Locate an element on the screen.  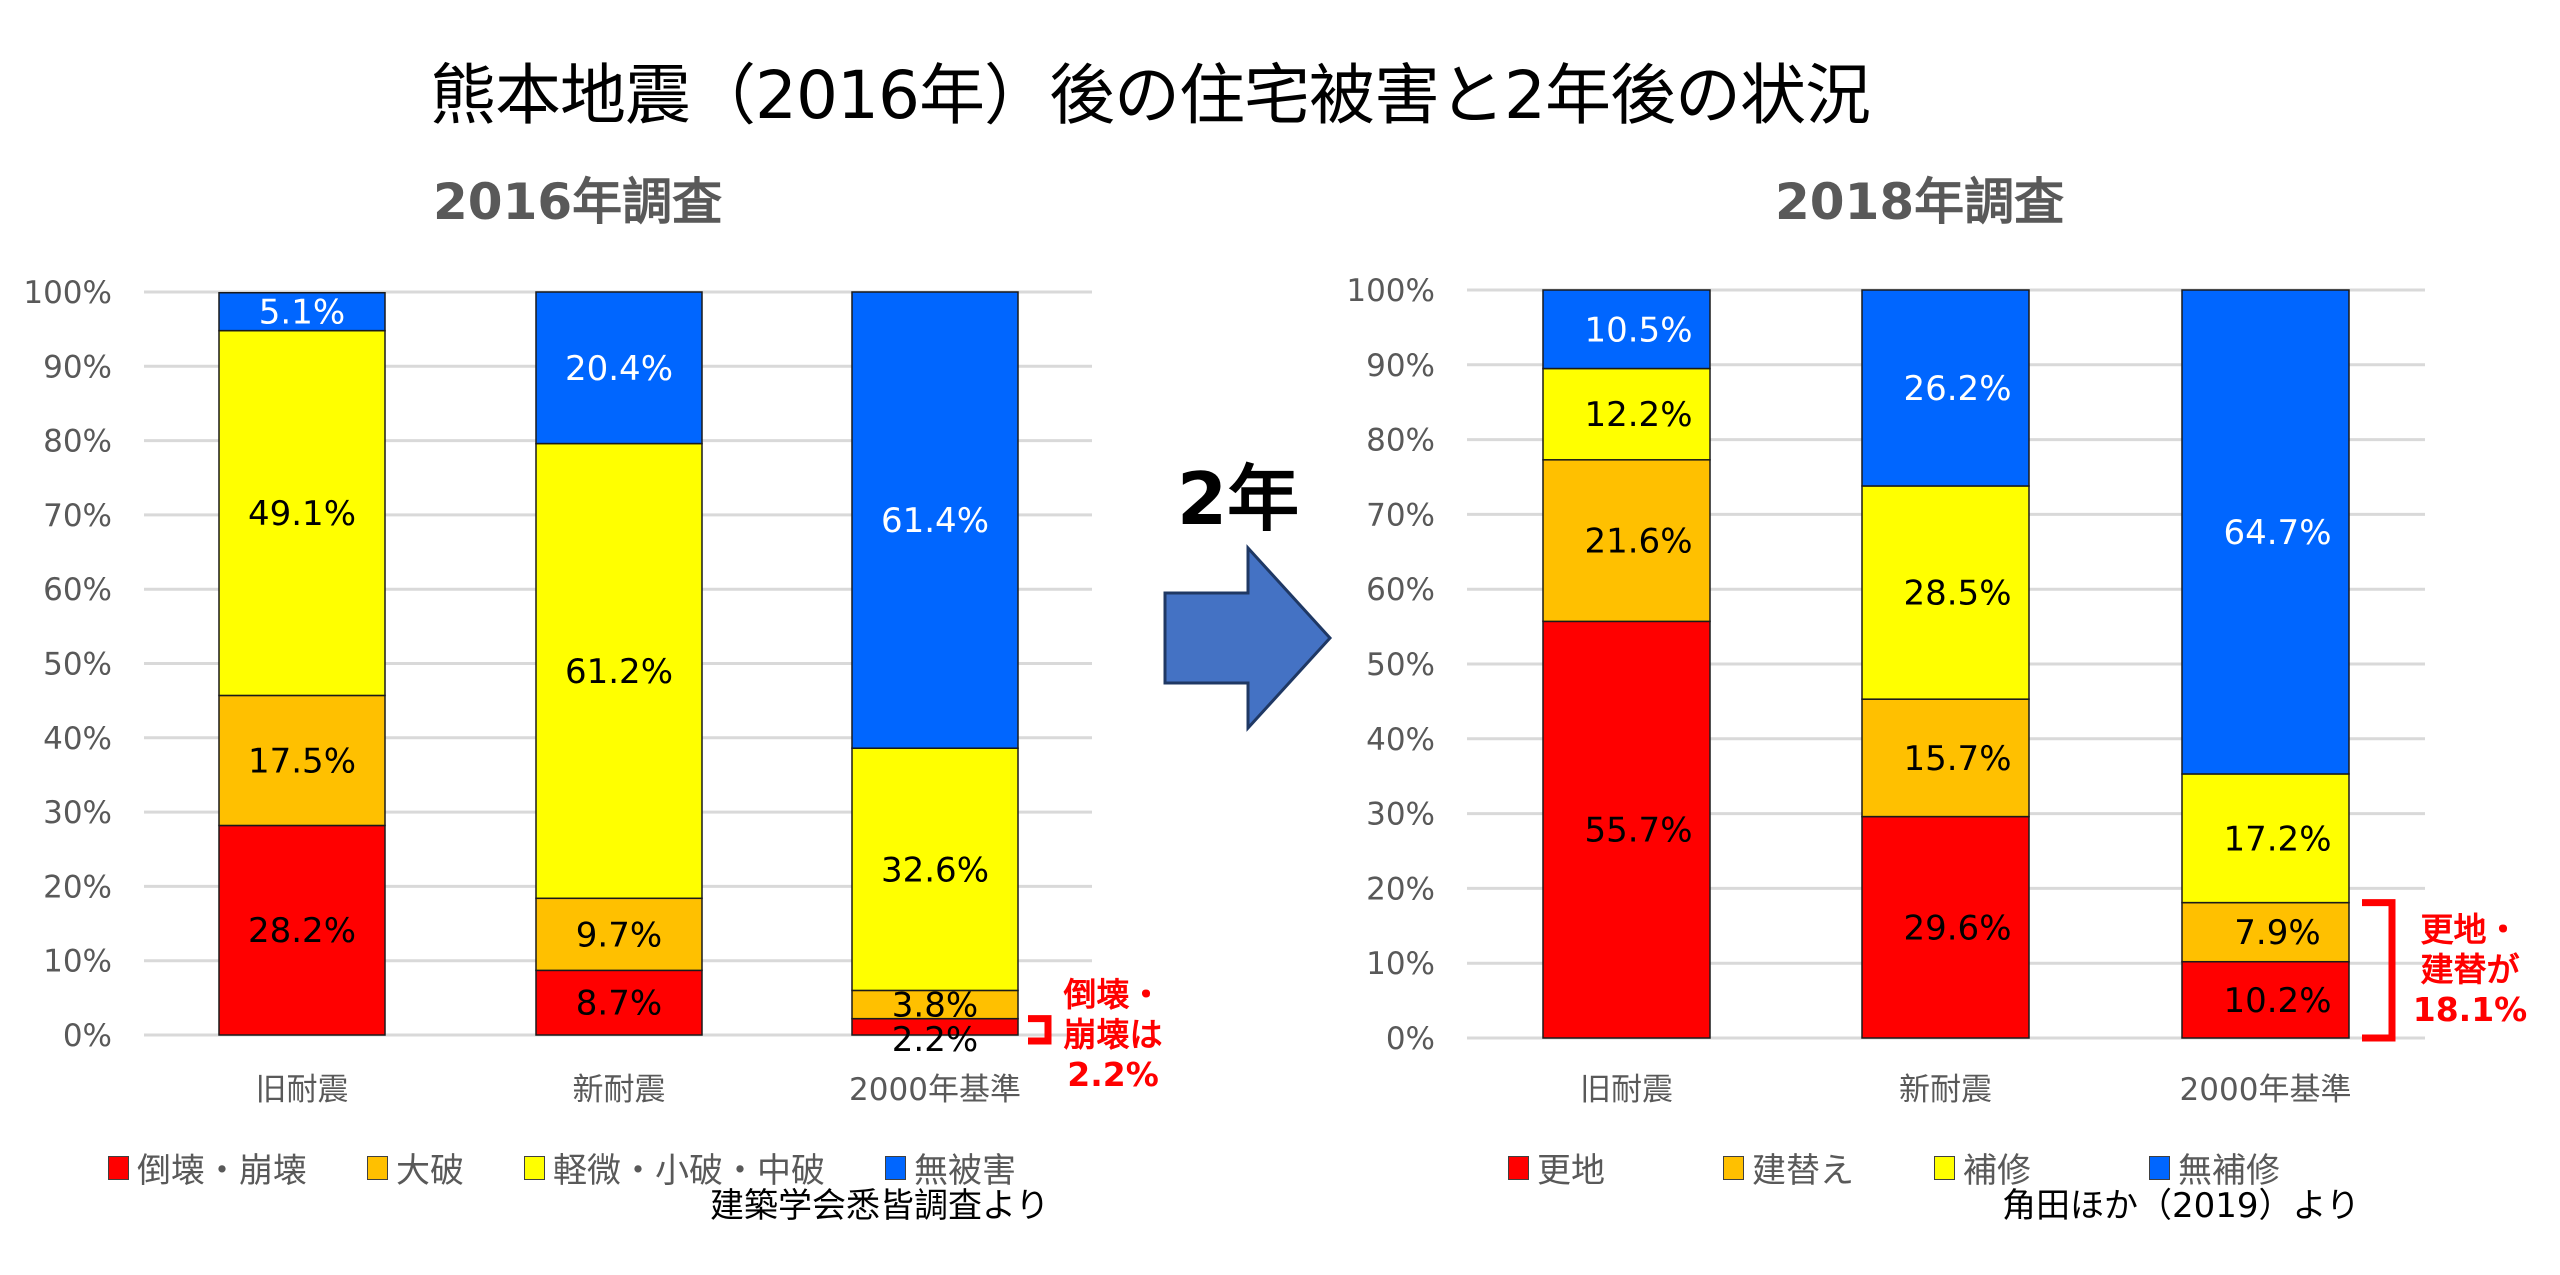
data-label: 28.5% is located at coordinates (1957, 594).